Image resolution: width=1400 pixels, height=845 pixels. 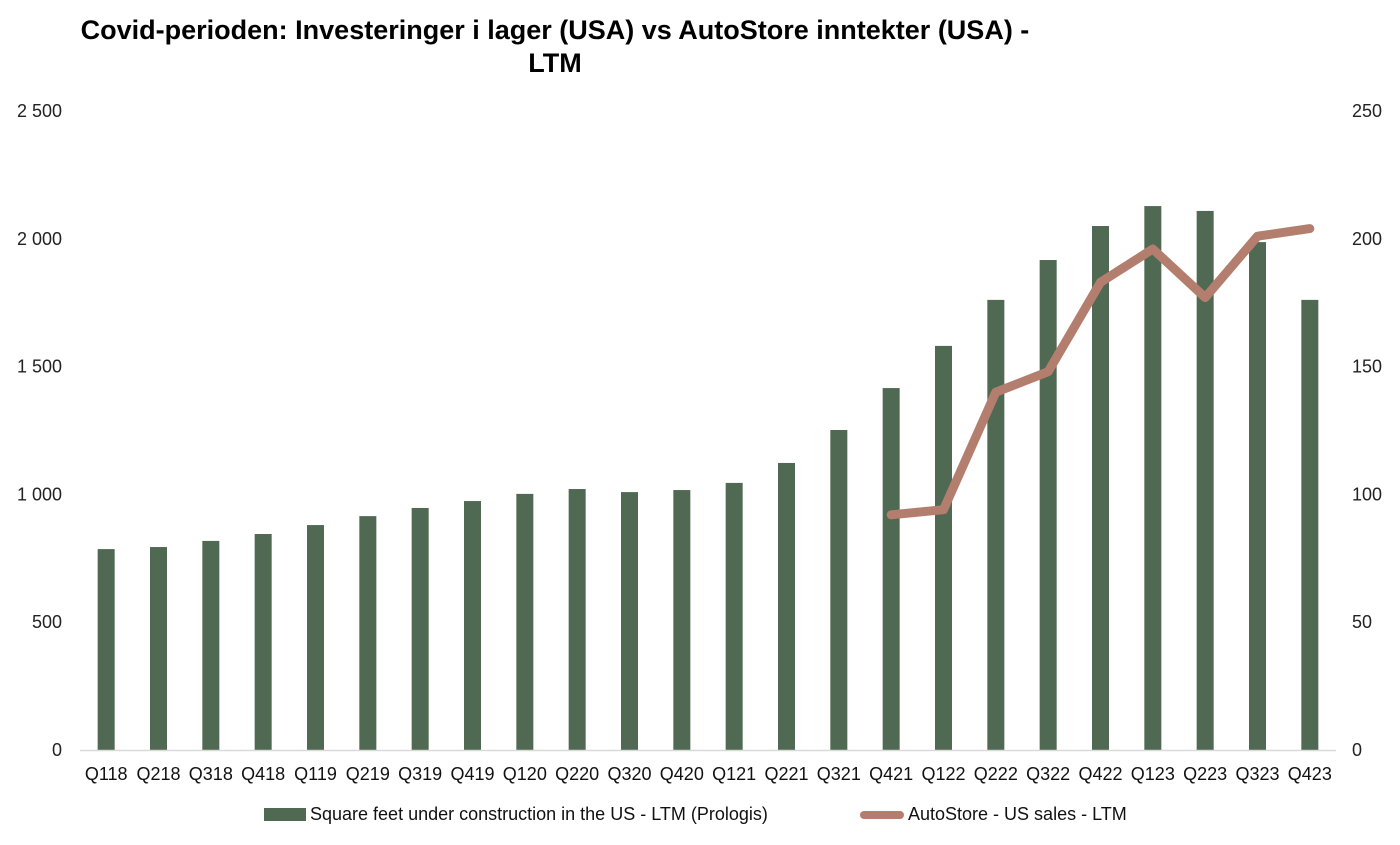 I want to click on bar-Q418, so click(x=263, y=642).